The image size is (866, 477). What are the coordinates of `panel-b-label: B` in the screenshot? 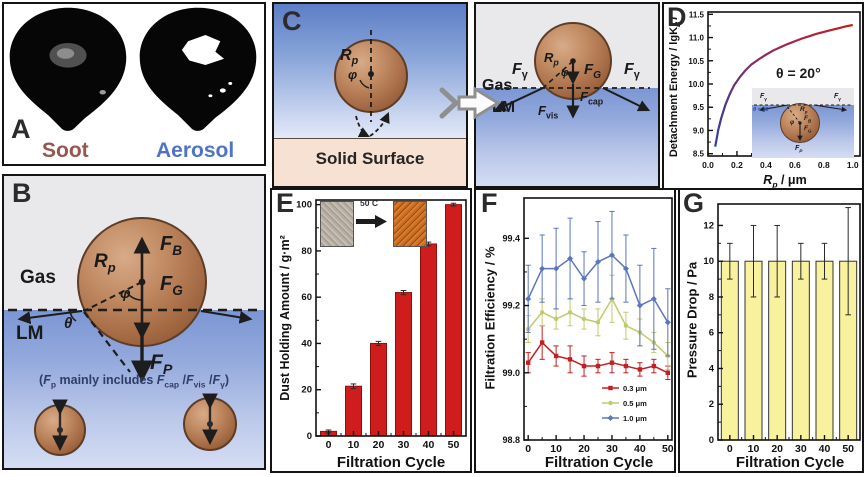 It's located at (22, 193).